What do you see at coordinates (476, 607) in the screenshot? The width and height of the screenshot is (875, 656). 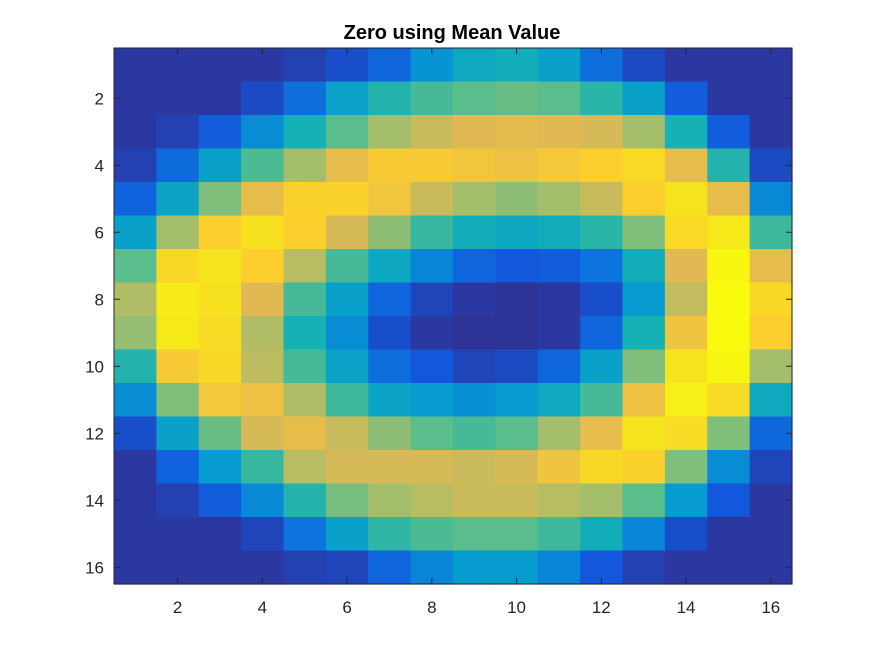 I see `x-axis-tick-labels: 2 4 6 8 10 12 14 16` at bounding box center [476, 607].